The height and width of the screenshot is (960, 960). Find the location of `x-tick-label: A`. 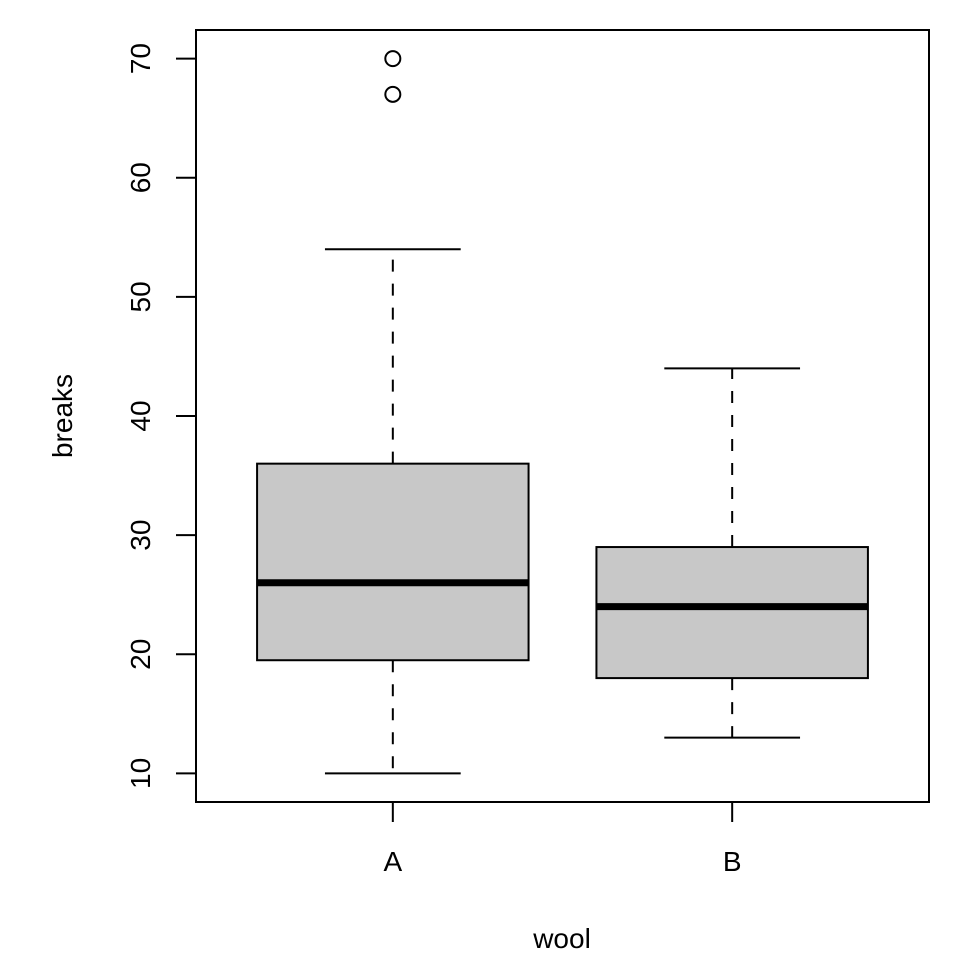

x-tick-label: A is located at coordinates (392, 861).